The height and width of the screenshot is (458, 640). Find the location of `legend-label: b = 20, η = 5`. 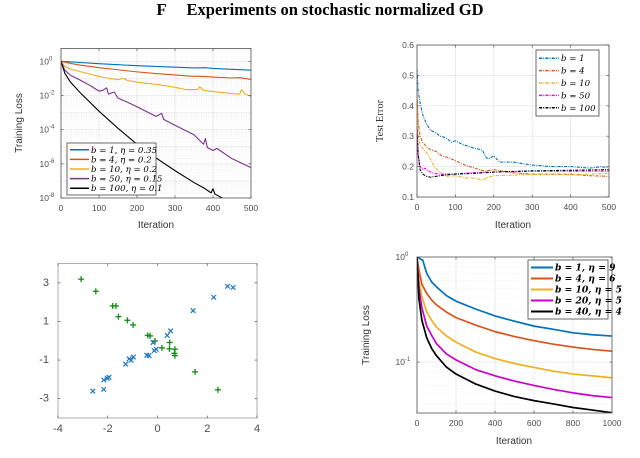

legend-label: b = 20, η = 5 is located at coordinates (588, 301).